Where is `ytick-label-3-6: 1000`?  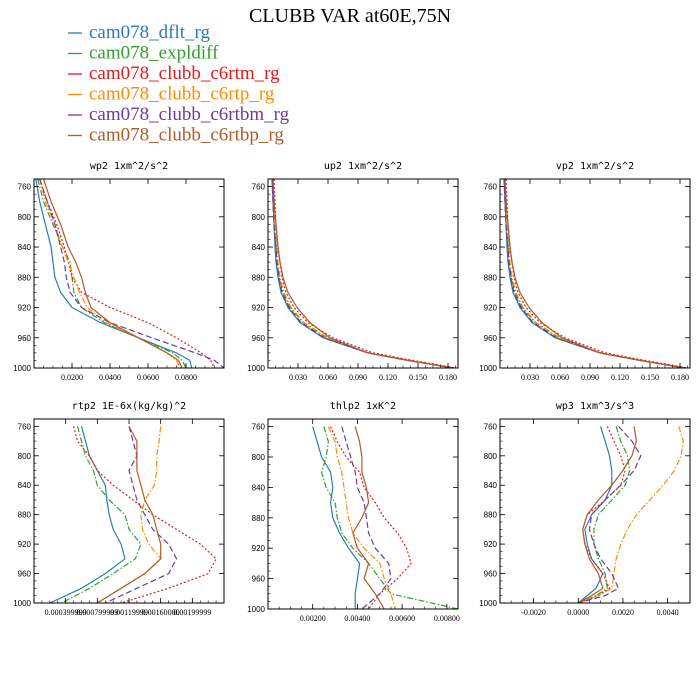
ytick-label-3-6: 1000 is located at coordinates (22, 603).